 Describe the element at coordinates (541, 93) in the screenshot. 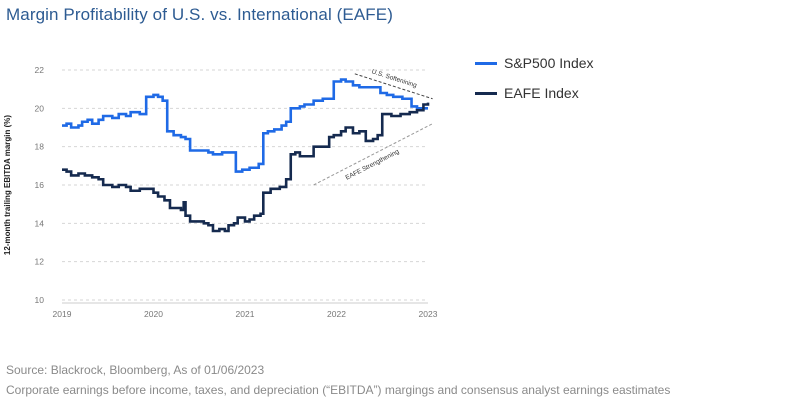

I see `legend-label-eafe: EAFE Index` at that location.